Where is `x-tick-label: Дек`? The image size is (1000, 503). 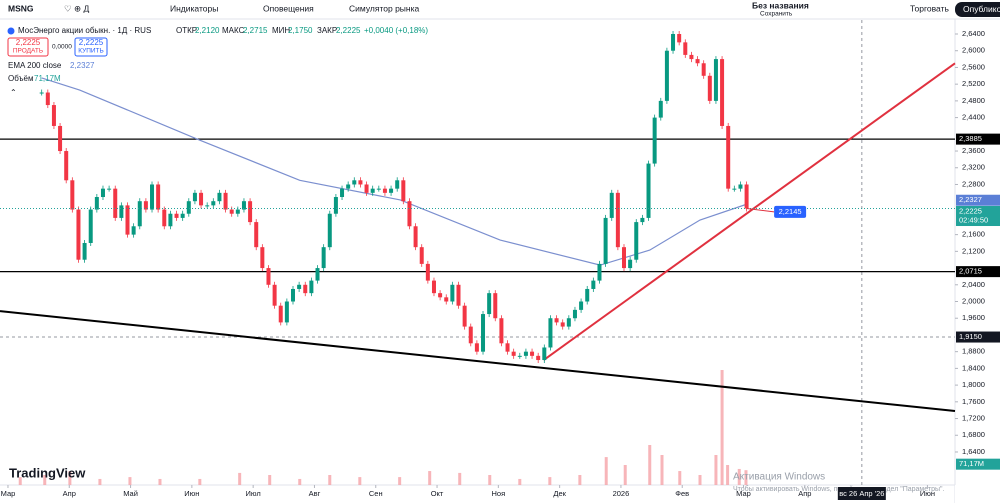 x-tick-label: Дек is located at coordinates (559, 493).